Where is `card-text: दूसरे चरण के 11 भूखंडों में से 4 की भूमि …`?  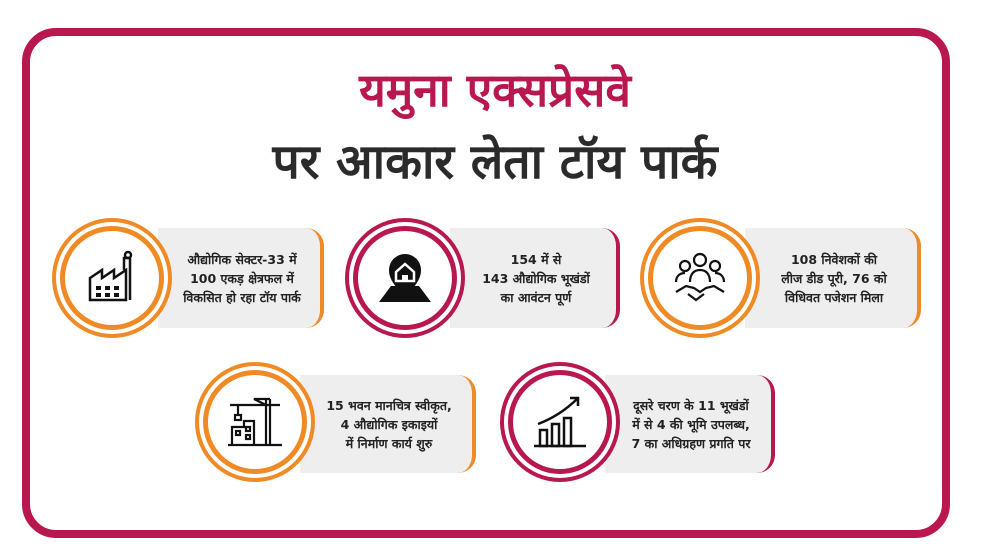
card-text: दूसरे चरण के 11 भूखंडों में से 4 की भूमि … is located at coordinates (690, 424).